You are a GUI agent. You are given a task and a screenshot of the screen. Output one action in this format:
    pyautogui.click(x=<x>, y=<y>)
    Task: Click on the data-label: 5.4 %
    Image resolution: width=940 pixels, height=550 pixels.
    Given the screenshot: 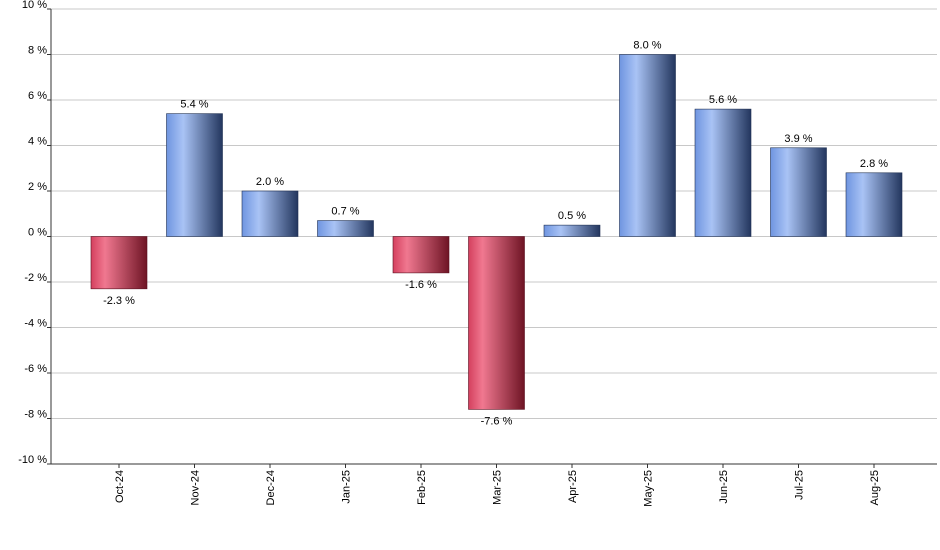 What is the action you would take?
    pyautogui.click(x=194, y=105)
    